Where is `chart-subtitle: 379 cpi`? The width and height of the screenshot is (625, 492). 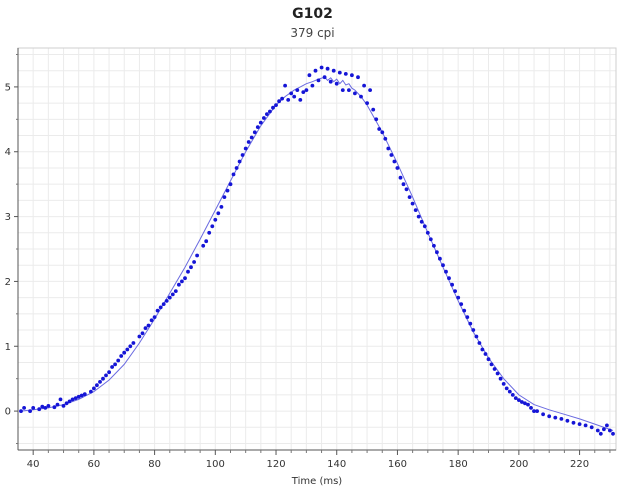 chart-subtitle: 379 cpi is located at coordinates (312, 33).